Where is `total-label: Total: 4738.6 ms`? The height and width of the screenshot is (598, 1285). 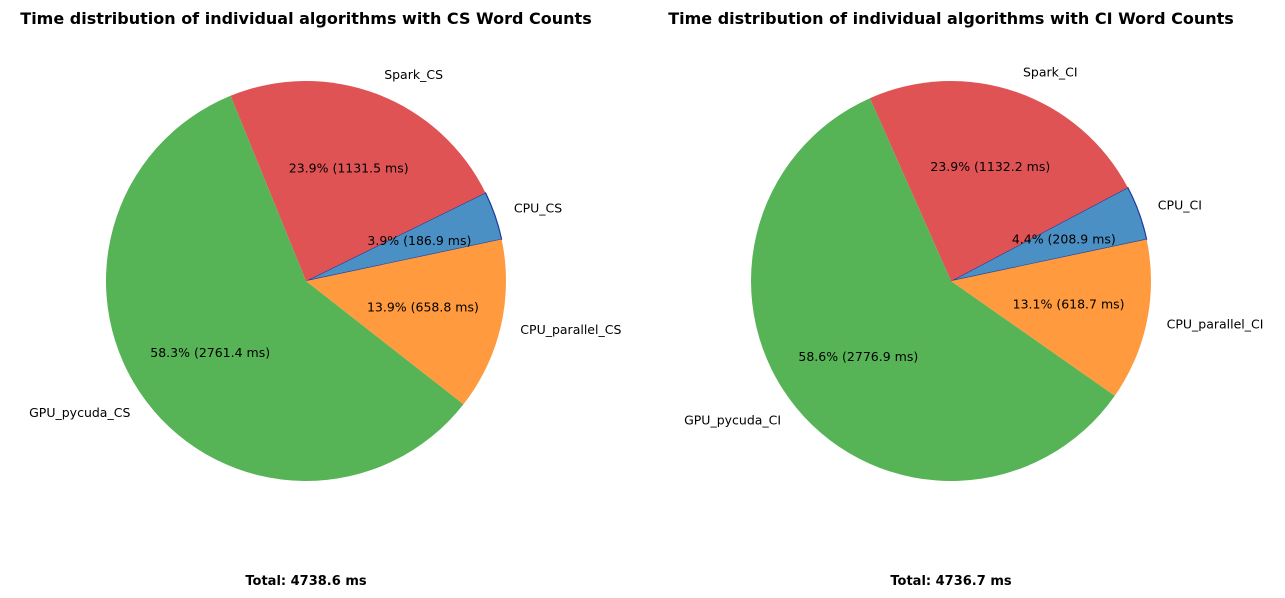 total-label: Total: 4738.6 ms is located at coordinates (305, 581).